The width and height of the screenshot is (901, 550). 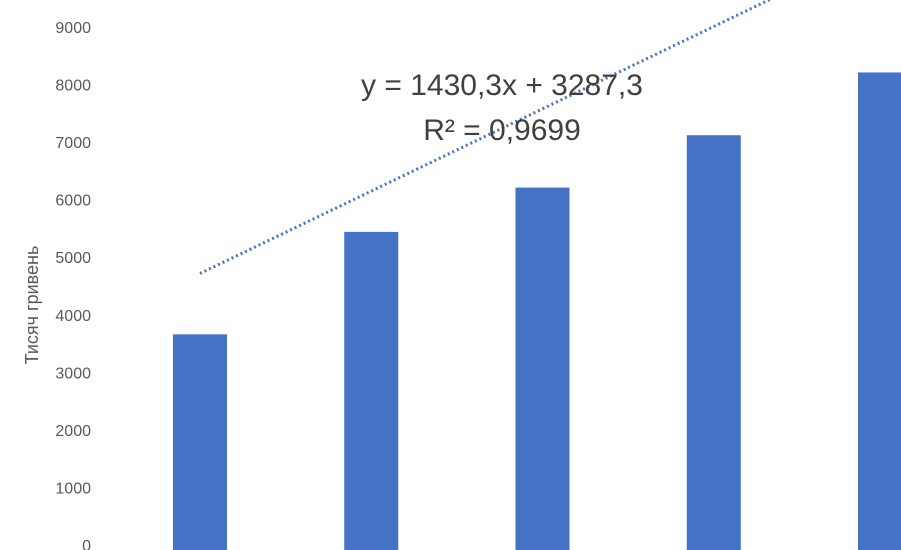 I want to click on y-axis-ticks: 0 1000 2000 3000 4000 5000 6000 7000 8000 9000, so click(x=73, y=285).